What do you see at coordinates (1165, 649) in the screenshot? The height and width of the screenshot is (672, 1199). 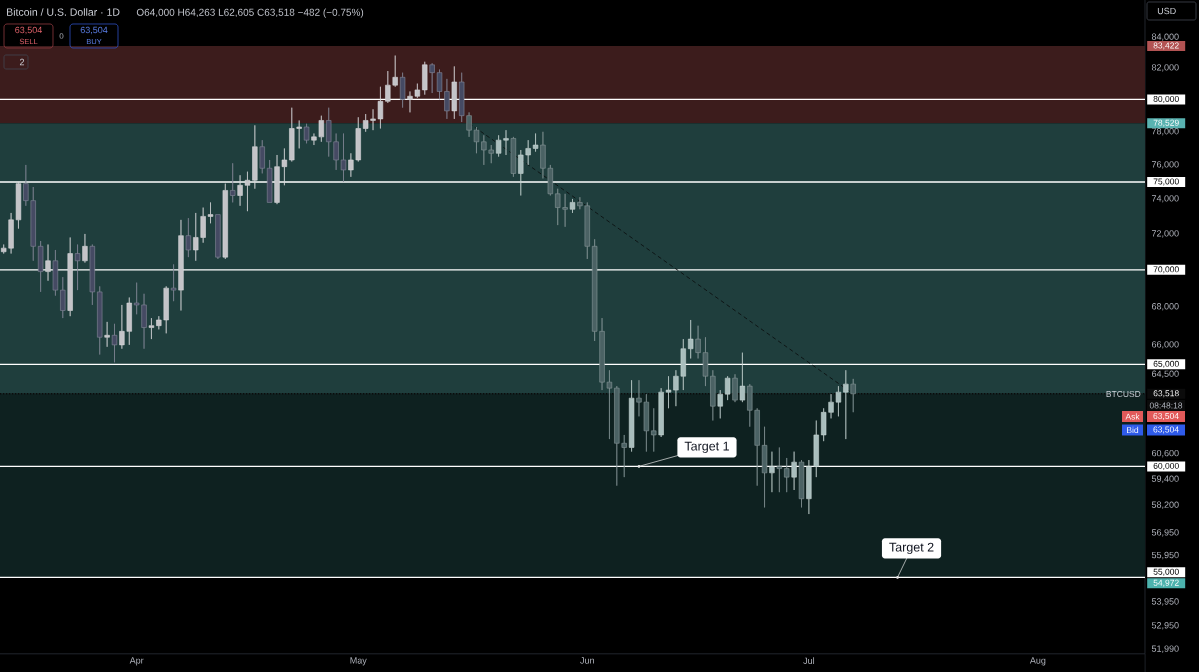 I see `y-tick-label: 51,990` at bounding box center [1165, 649].